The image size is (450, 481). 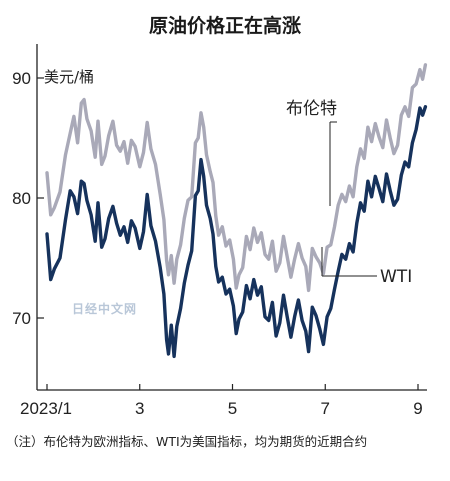 What do you see at coordinates (221, 401) in the screenshot?
I see `x-axis-ticks: 2023/1 3 5 7 9` at bounding box center [221, 401].